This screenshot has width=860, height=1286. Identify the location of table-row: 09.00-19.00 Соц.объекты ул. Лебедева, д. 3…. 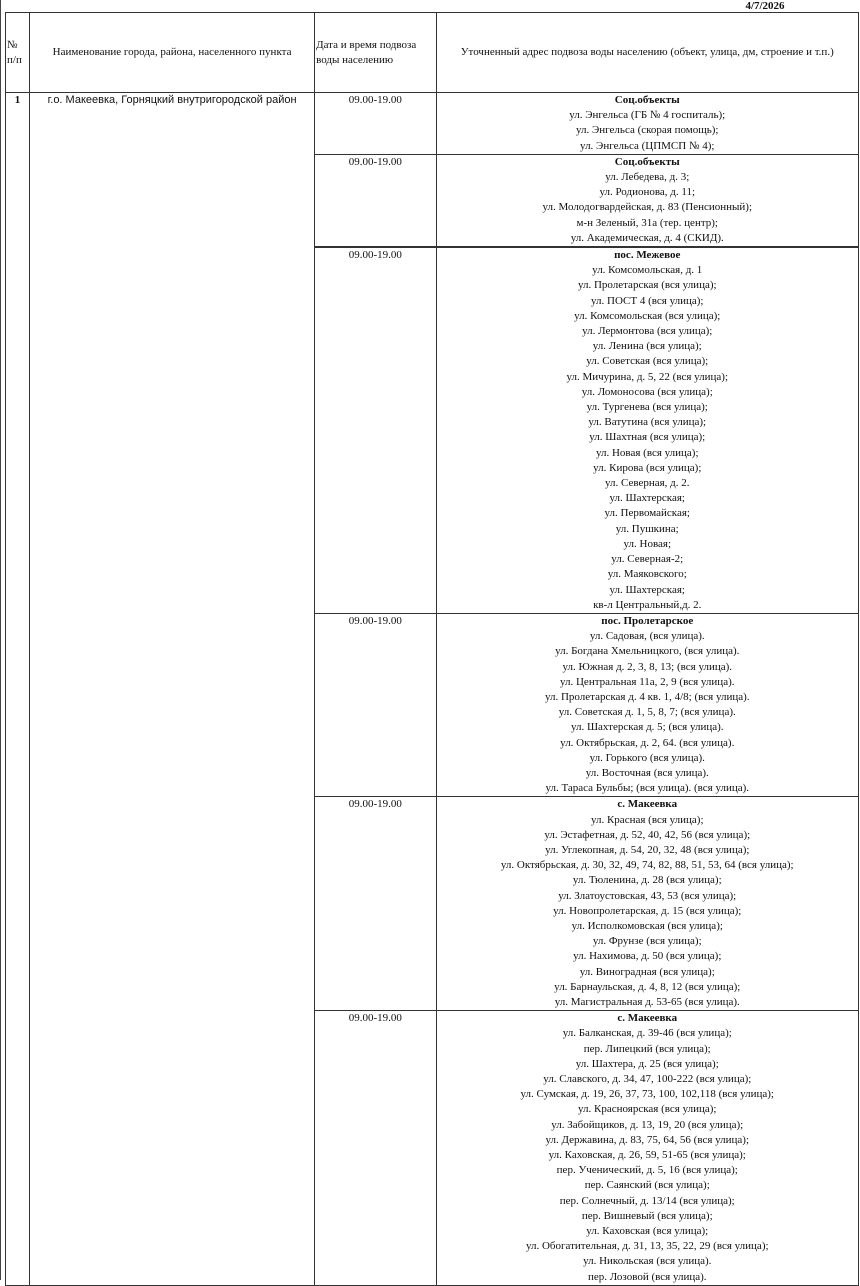
(432, 200).